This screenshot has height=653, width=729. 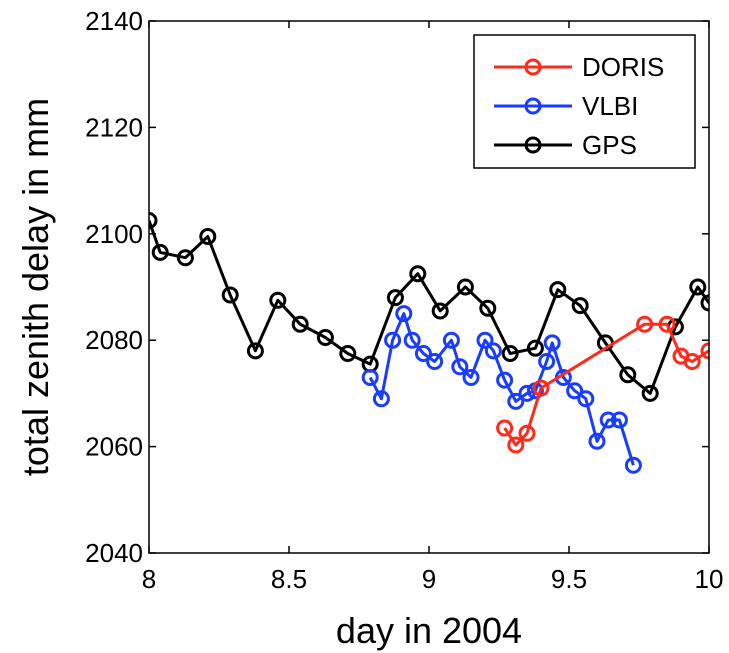 I want to click on x-tick-label: 10, so click(x=709, y=579).